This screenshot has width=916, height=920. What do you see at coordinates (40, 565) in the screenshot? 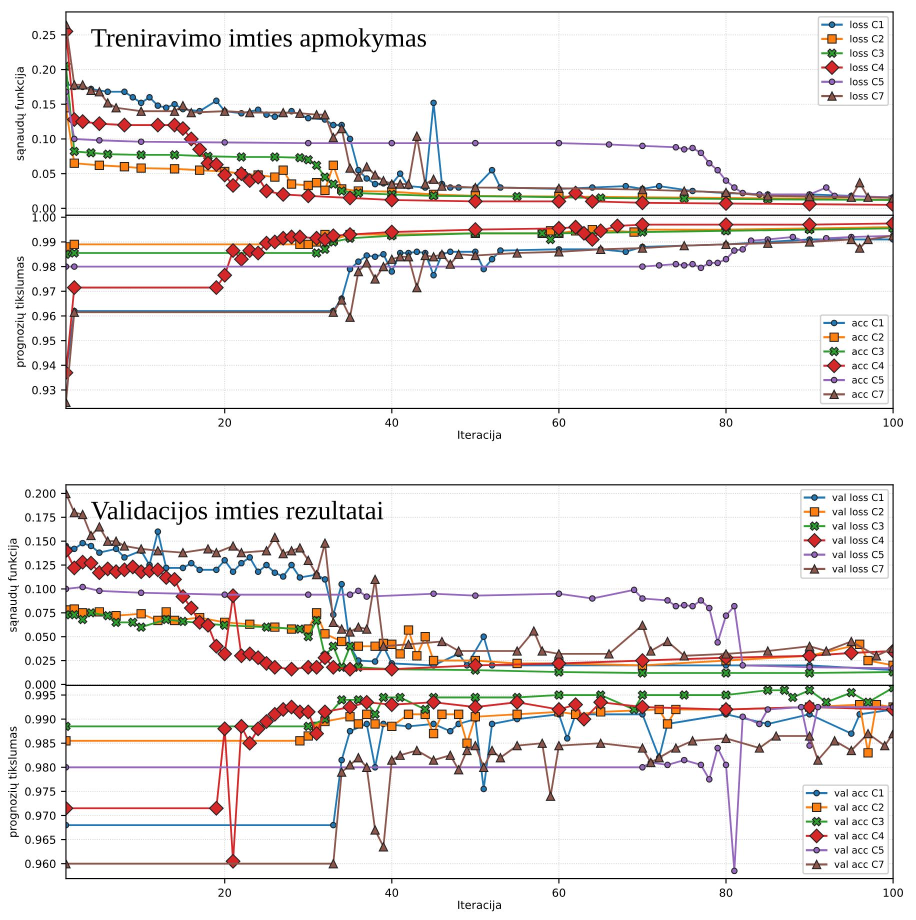
I see `y-tick-label: 0.125` at bounding box center [40, 565].